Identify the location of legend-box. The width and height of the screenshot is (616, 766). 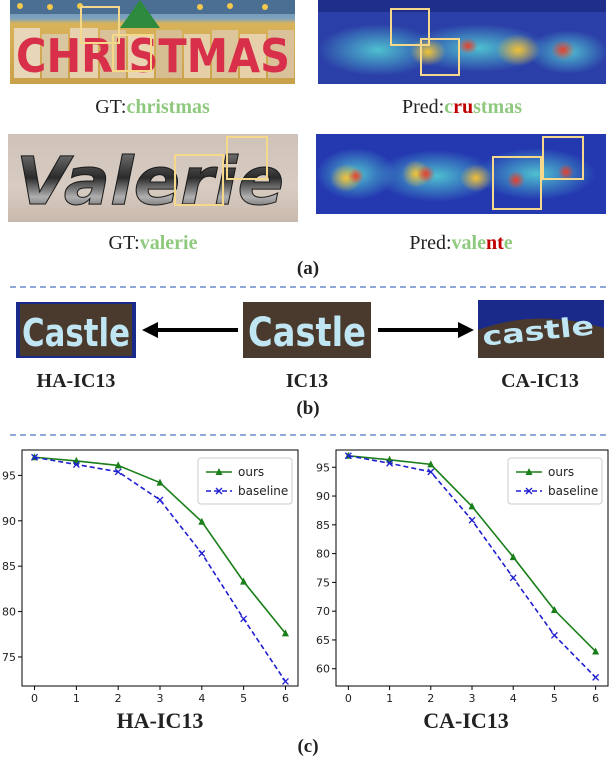
(555, 481).